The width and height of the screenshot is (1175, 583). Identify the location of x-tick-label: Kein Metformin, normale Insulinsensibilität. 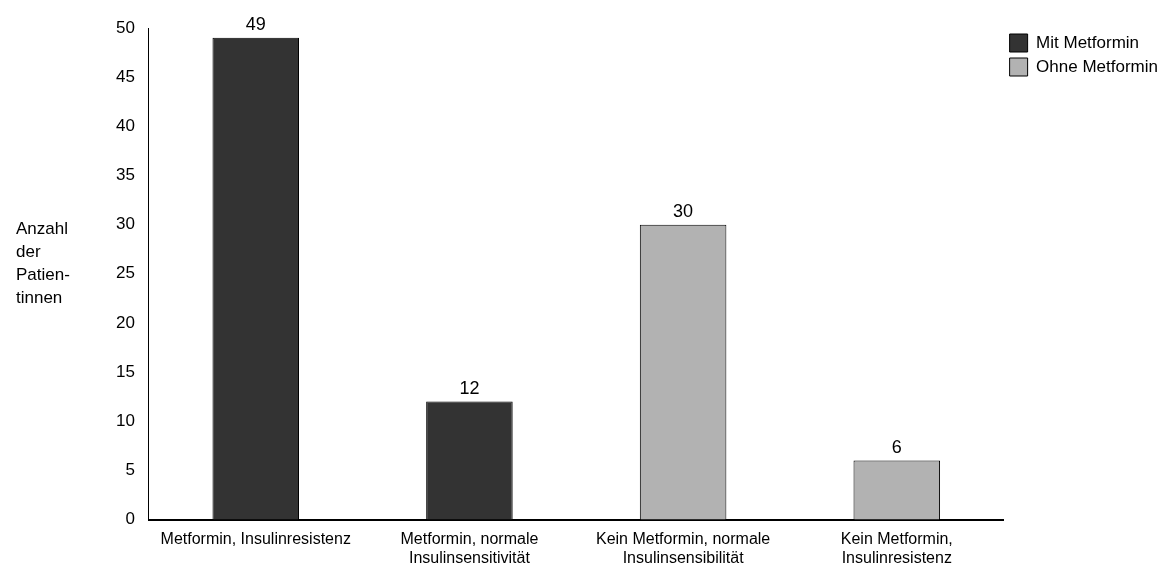
(683, 547).